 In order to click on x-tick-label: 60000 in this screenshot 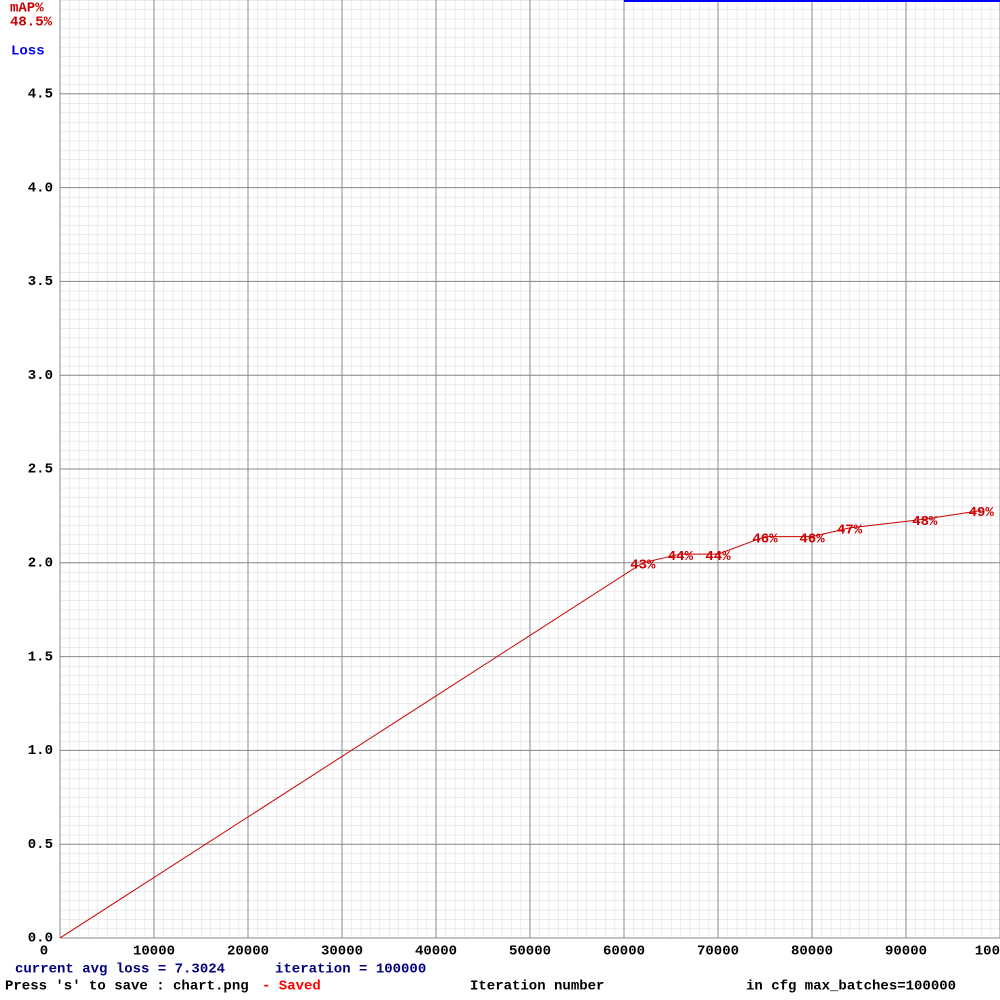, I will do `click(624, 952)`.